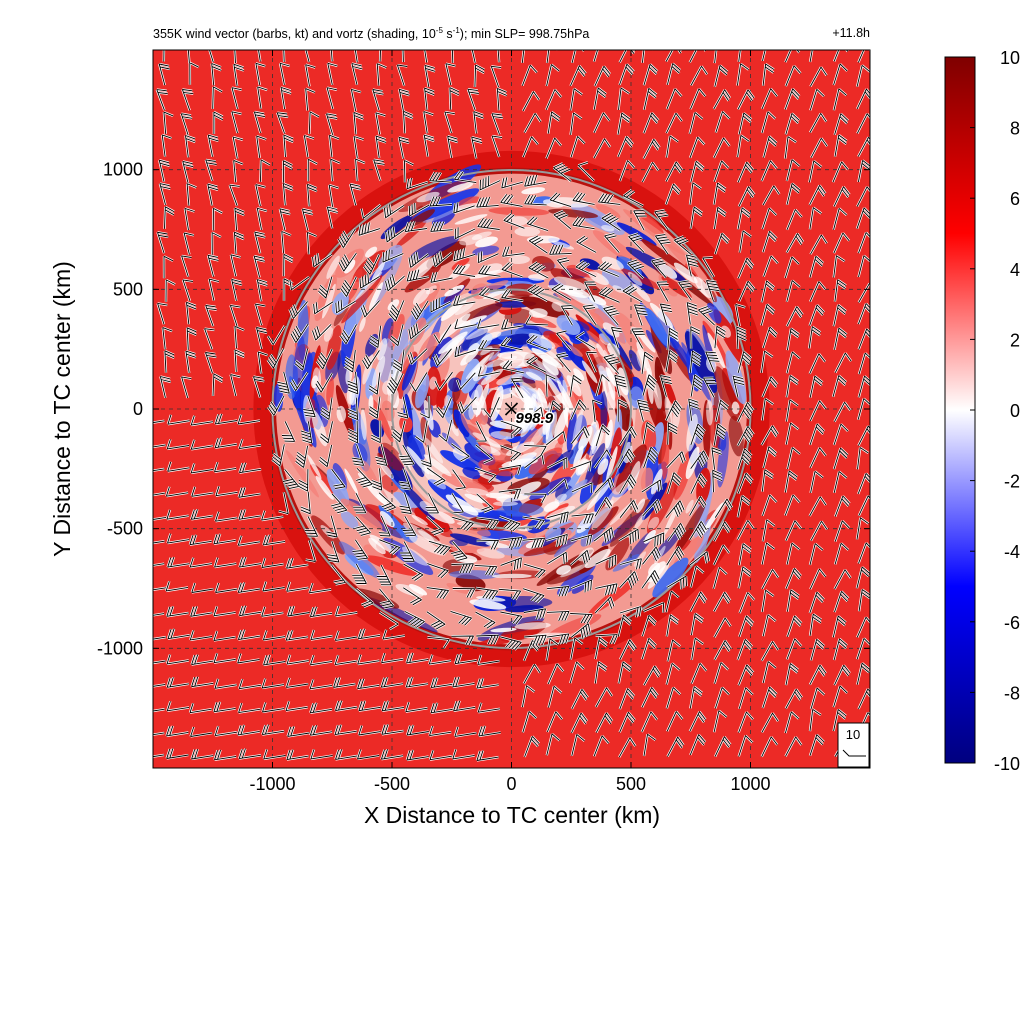 This screenshot has height=1024, width=1024. Describe the element at coordinates (1010, 58) in the screenshot. I see `colorbar-tick-label: 10` at that location.